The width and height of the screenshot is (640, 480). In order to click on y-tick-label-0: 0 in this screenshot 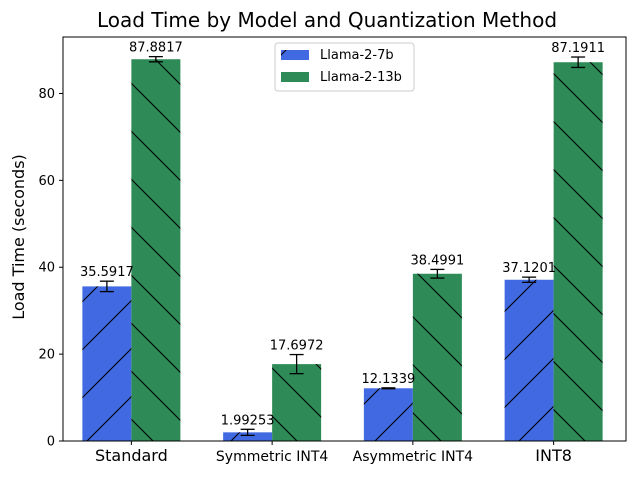, I will do `click(51, 442)`.